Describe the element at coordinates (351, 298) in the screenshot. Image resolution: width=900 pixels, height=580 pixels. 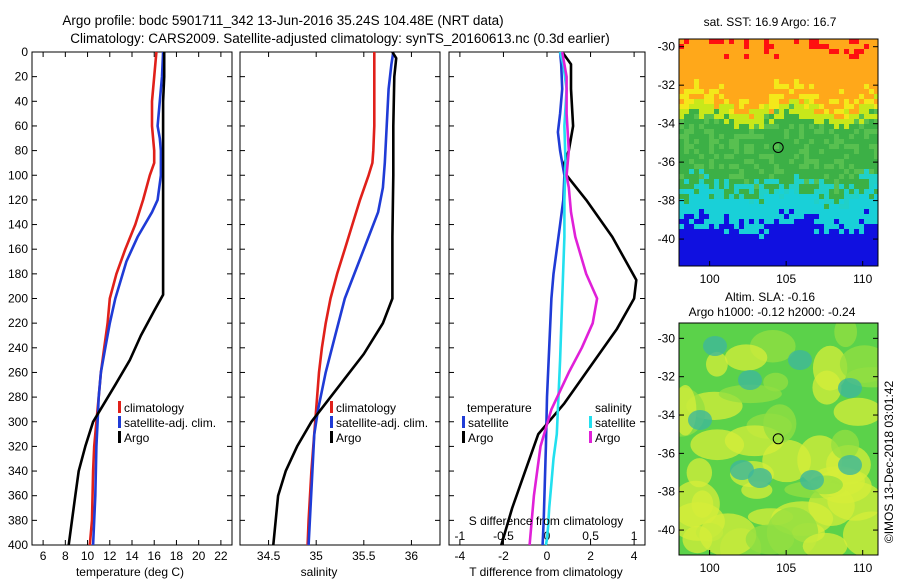
I see `series-line-satellite-adj-clim-` at that location.